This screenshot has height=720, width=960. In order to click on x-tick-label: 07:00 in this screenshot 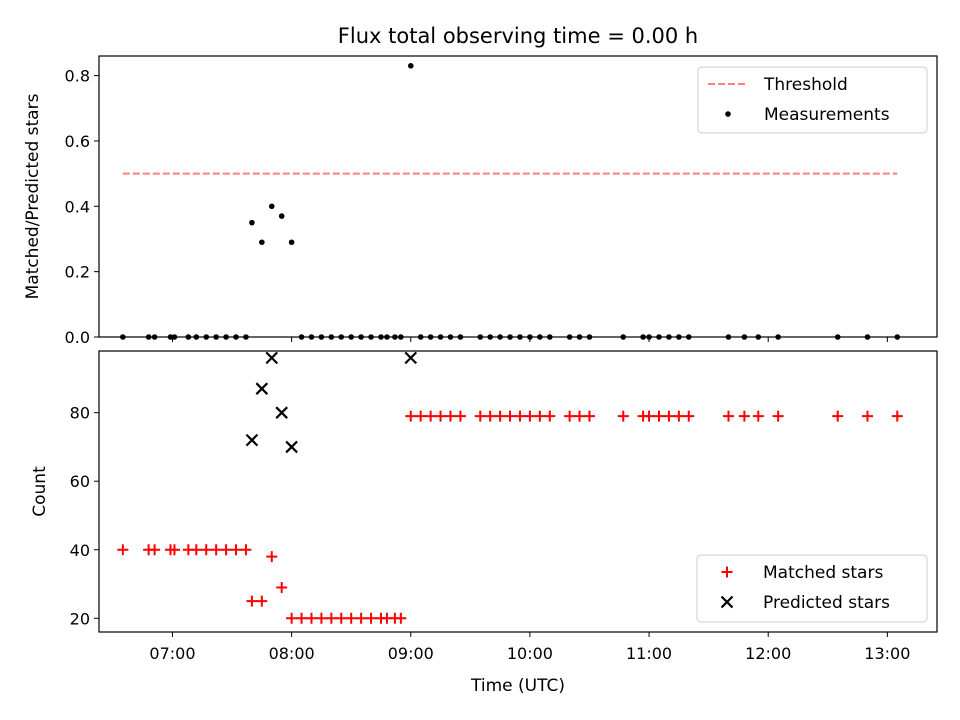, I will do `click(172, 653)`.